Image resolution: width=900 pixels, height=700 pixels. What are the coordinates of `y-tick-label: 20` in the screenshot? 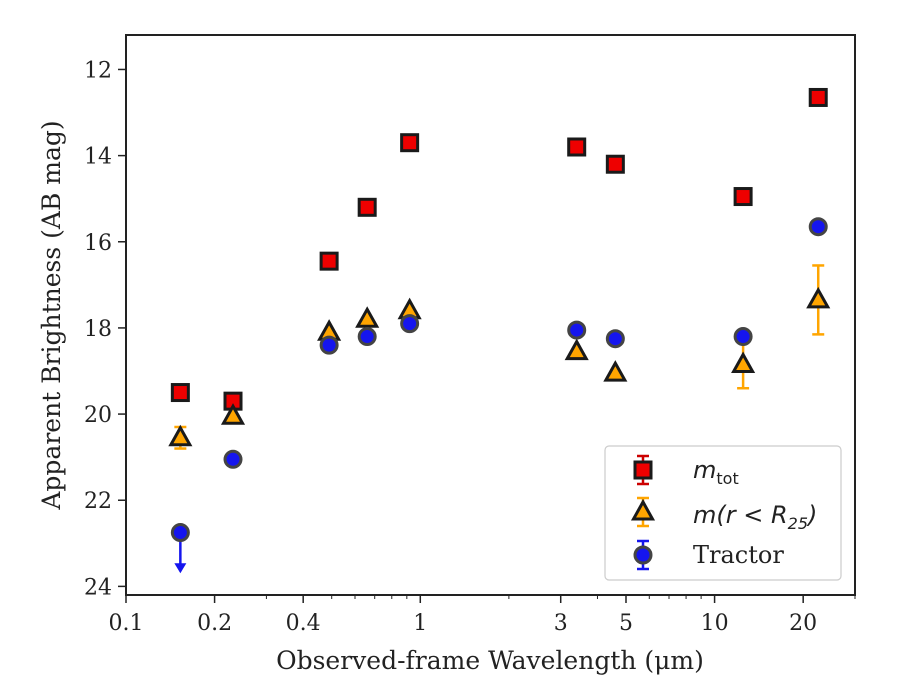 It's located at (98, 415).